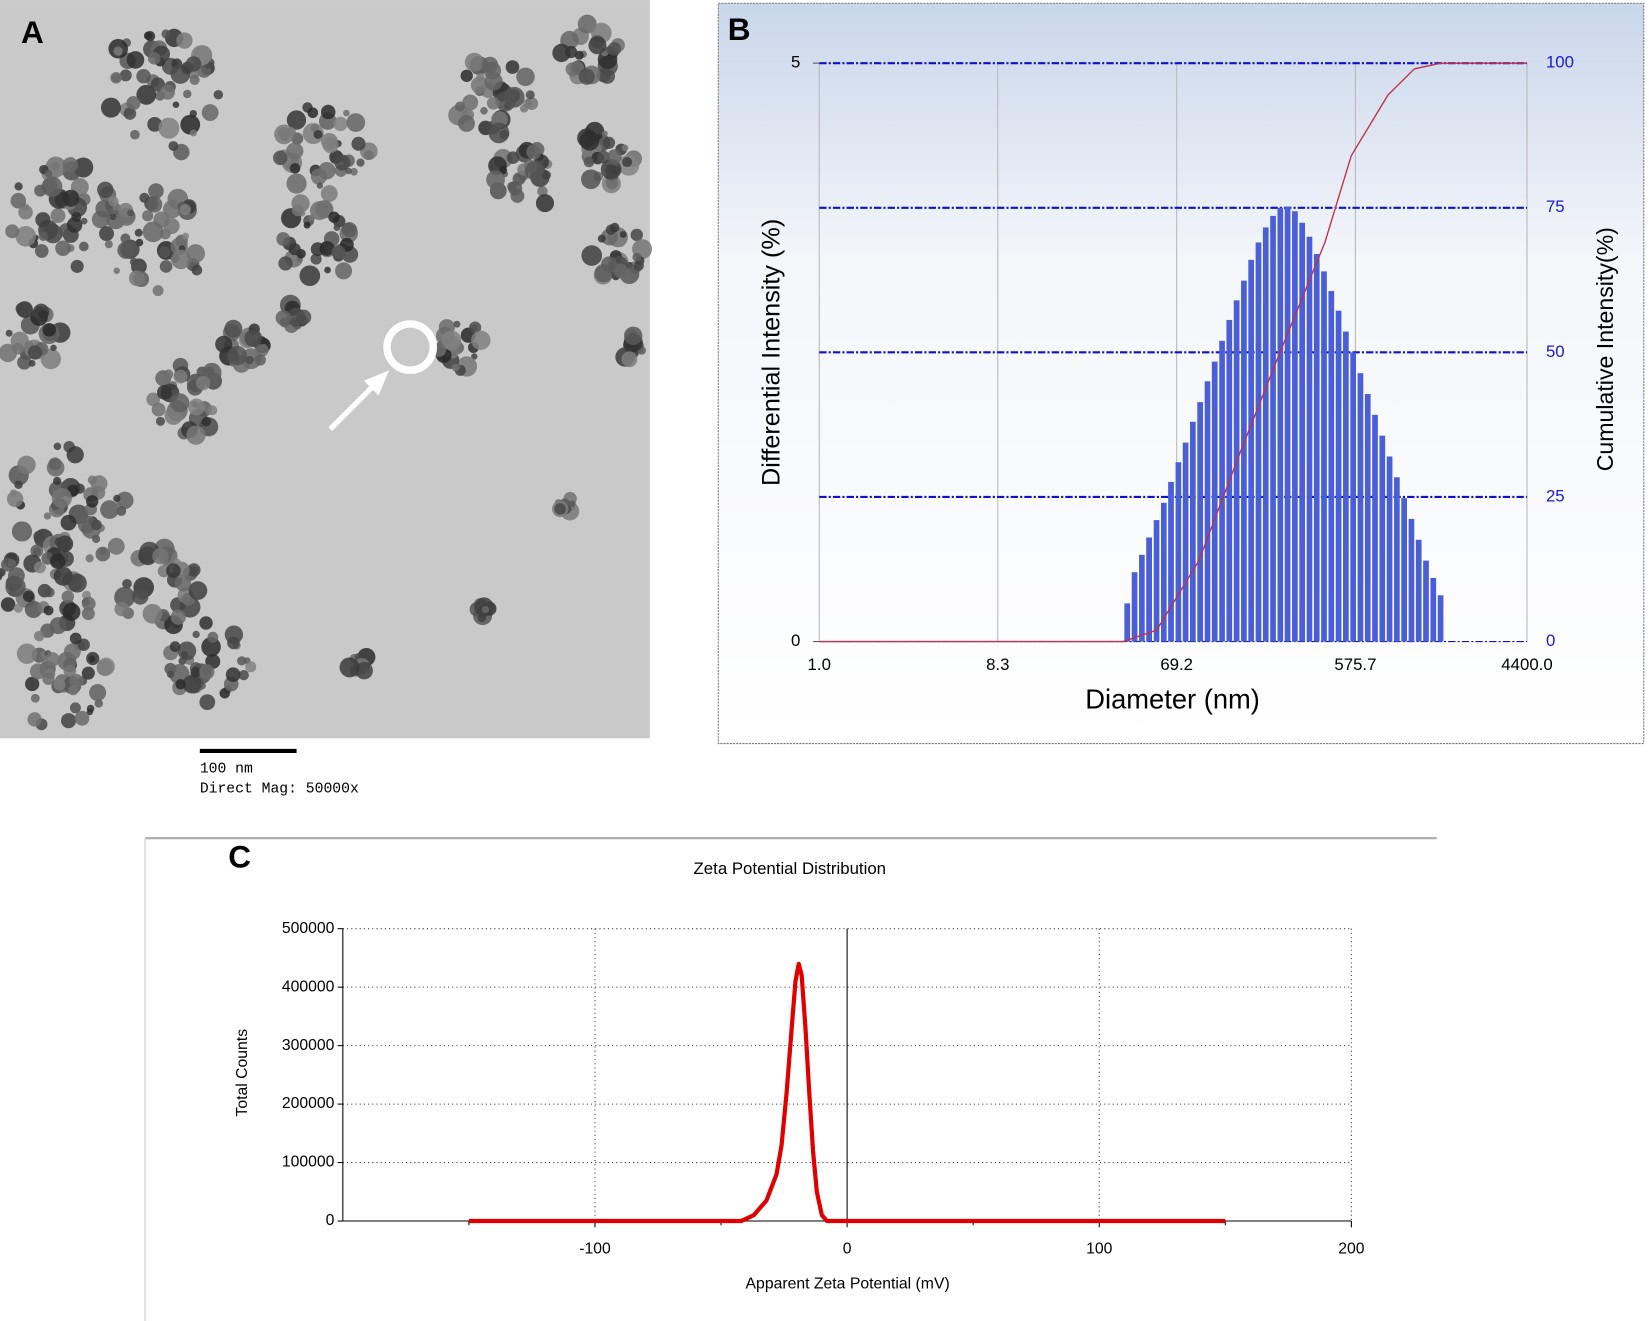  Describe the element at coordinates (308, 986) in the screenshot. I see `y-tick-label: 400000` at that location.